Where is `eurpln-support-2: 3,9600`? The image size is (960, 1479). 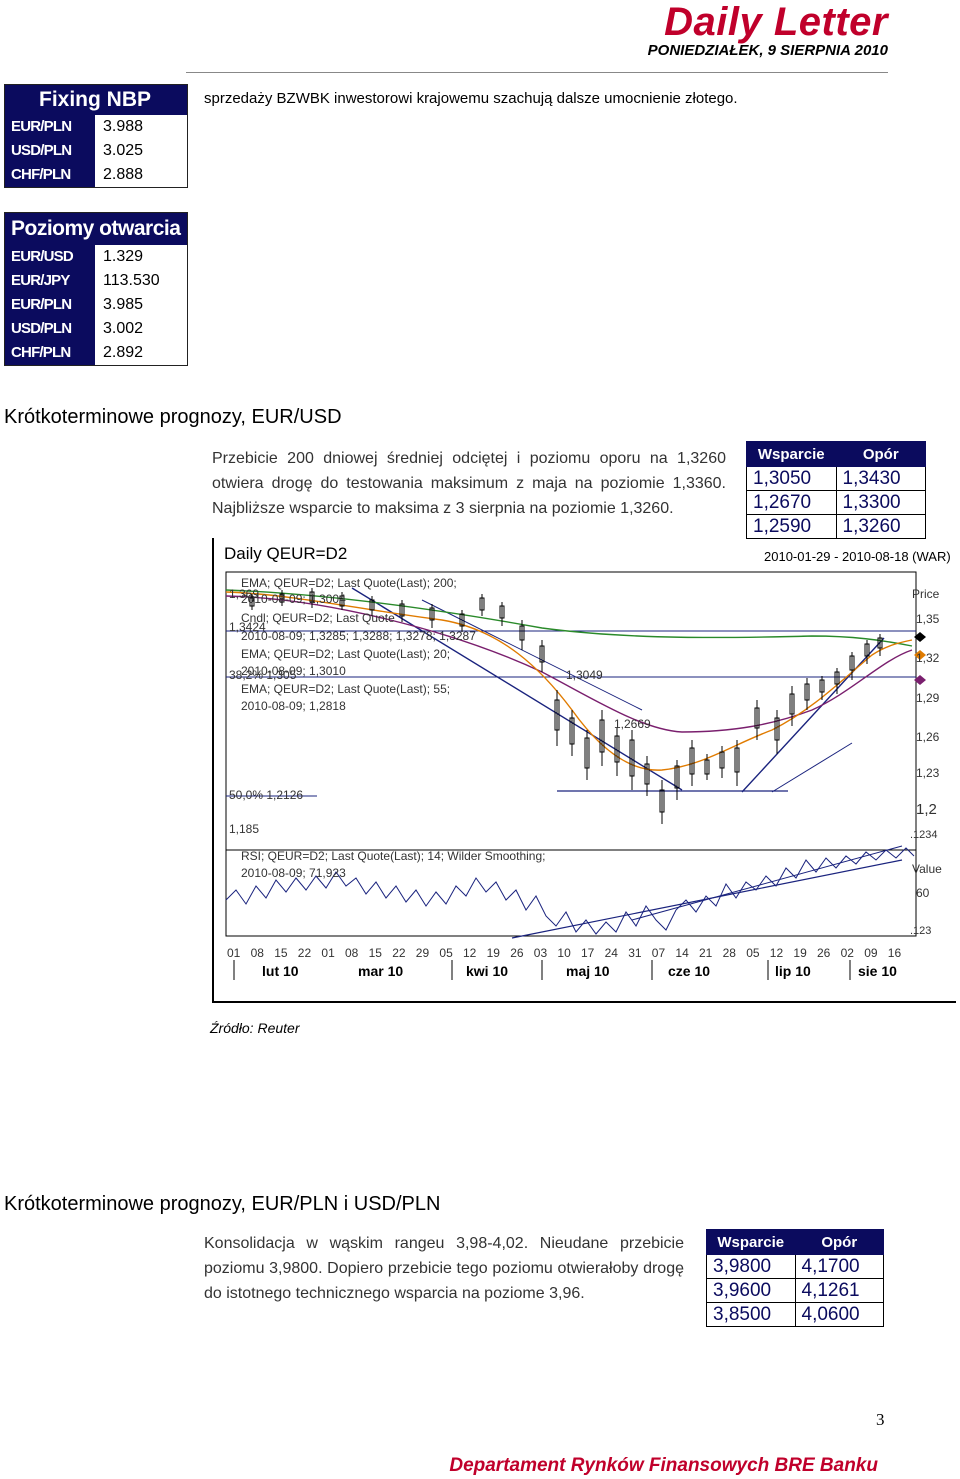 eurpln-support-2: 3,9600 is located at coordinates (751, 1290).